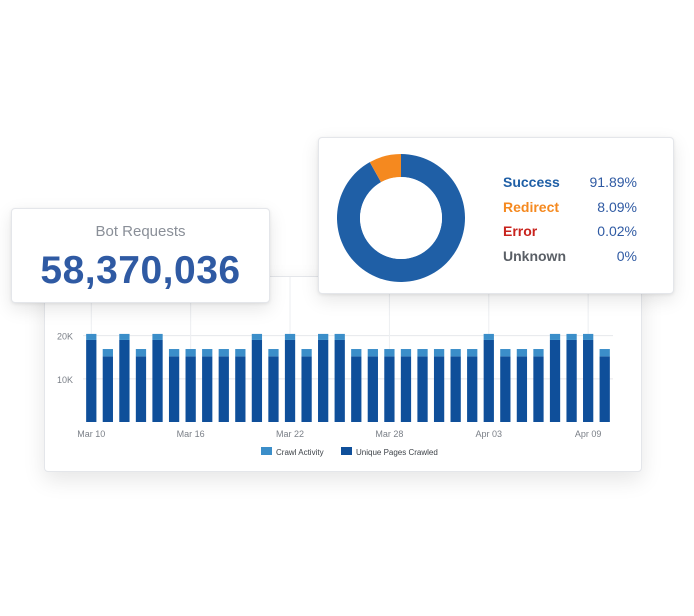  I want to click on donut-slice-redirect, so click(385, 168).